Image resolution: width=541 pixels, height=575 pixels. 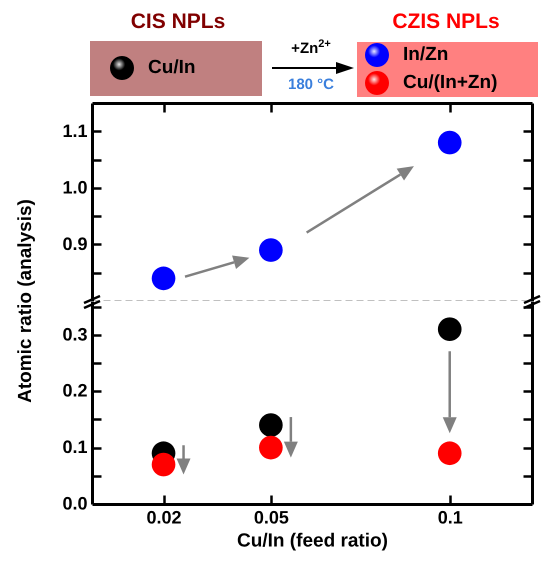 I want to click on x-tick-label: 0.1, so click(x=450, y=518).